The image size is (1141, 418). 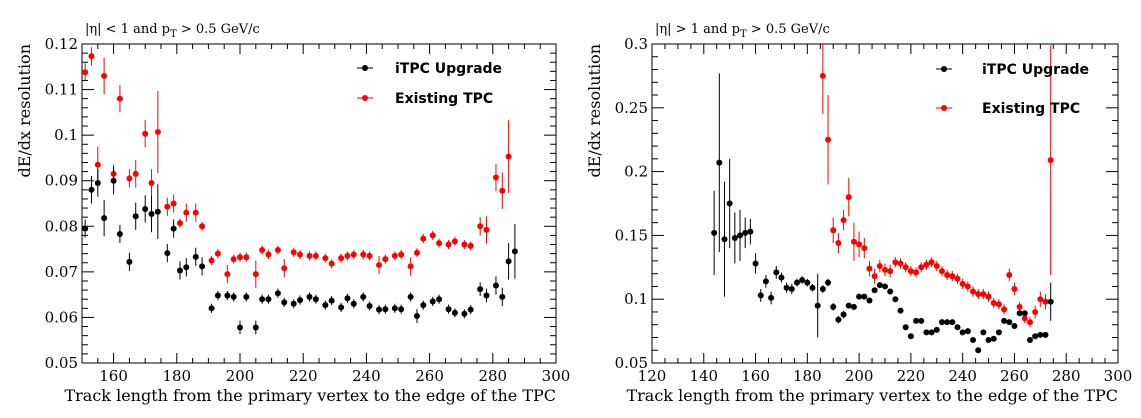 I want to click on legend-label: Existing TPC, so click(x=1031, y=109).